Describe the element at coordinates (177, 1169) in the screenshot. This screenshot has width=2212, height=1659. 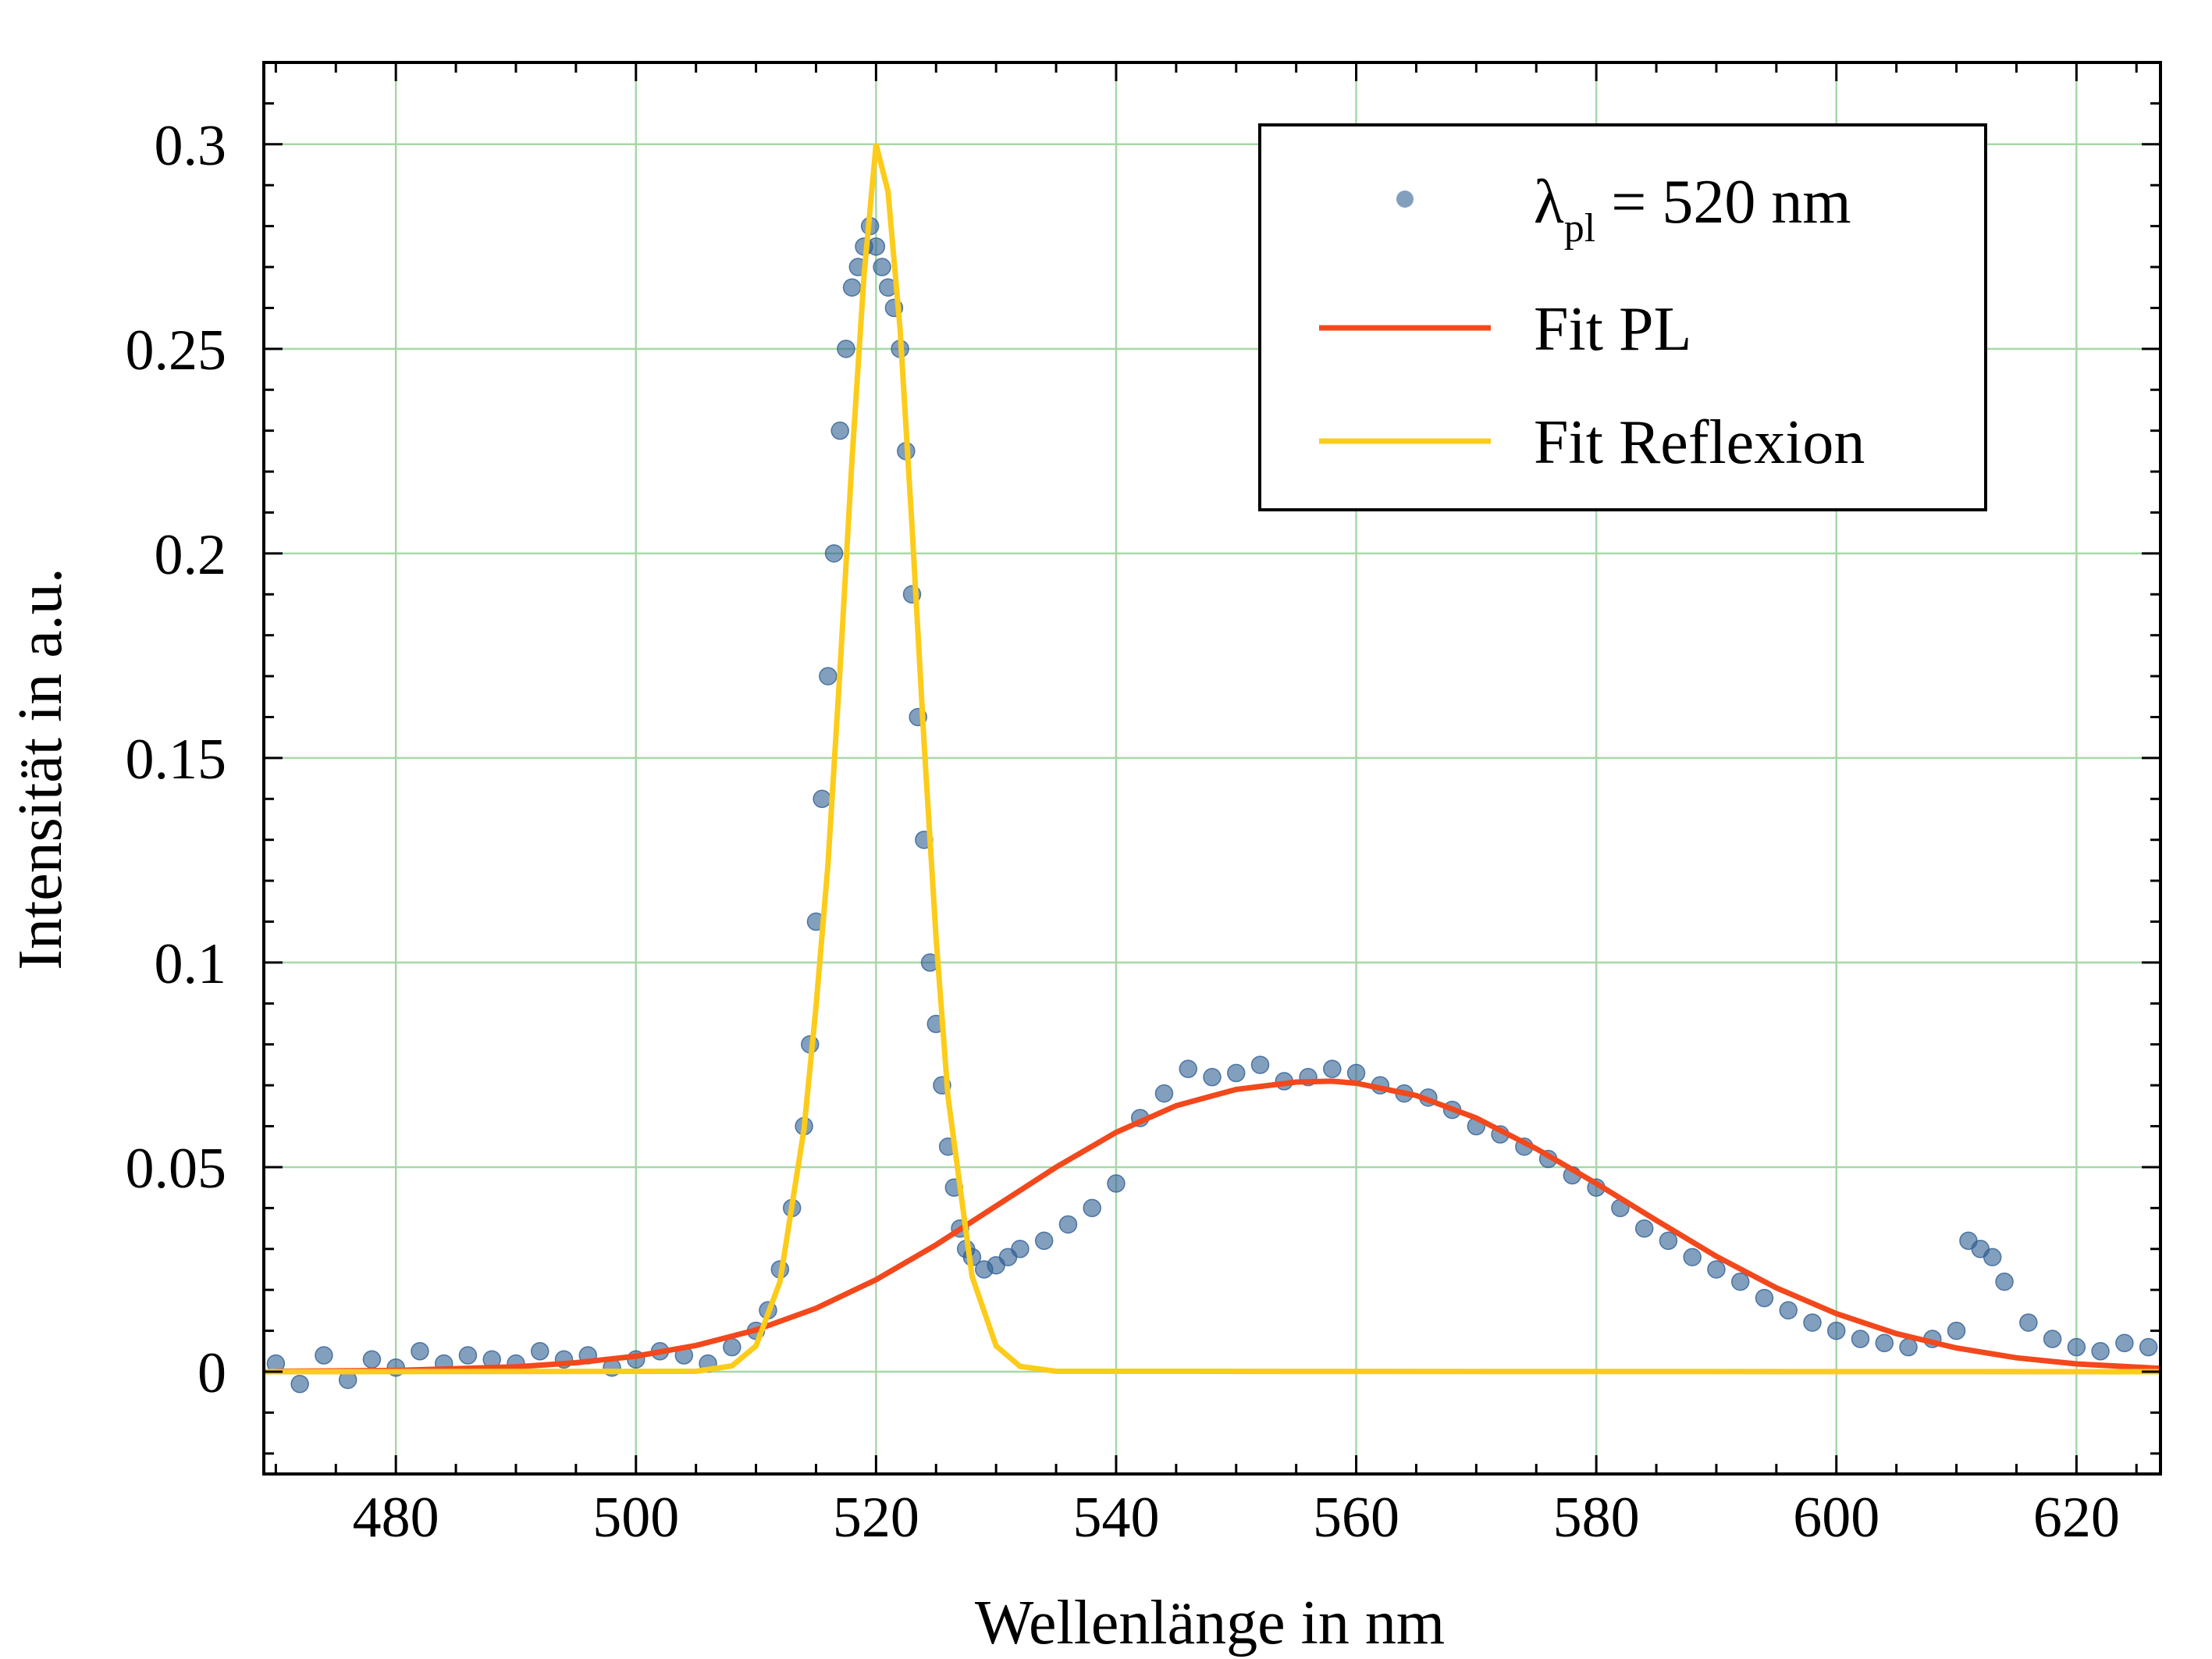
I see `y-tick-label: 0.05` at that location.